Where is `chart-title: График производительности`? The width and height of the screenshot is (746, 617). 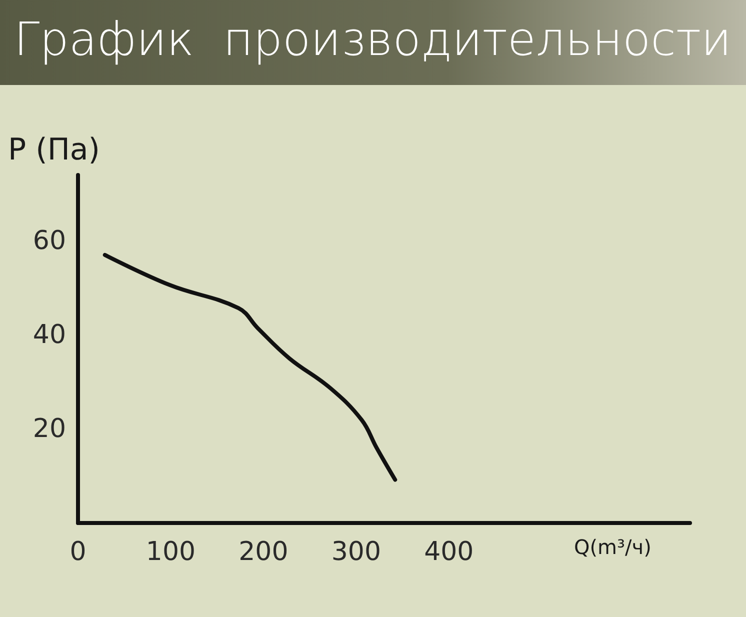
chart-title: График производительности is located at coordinates (373, 39).